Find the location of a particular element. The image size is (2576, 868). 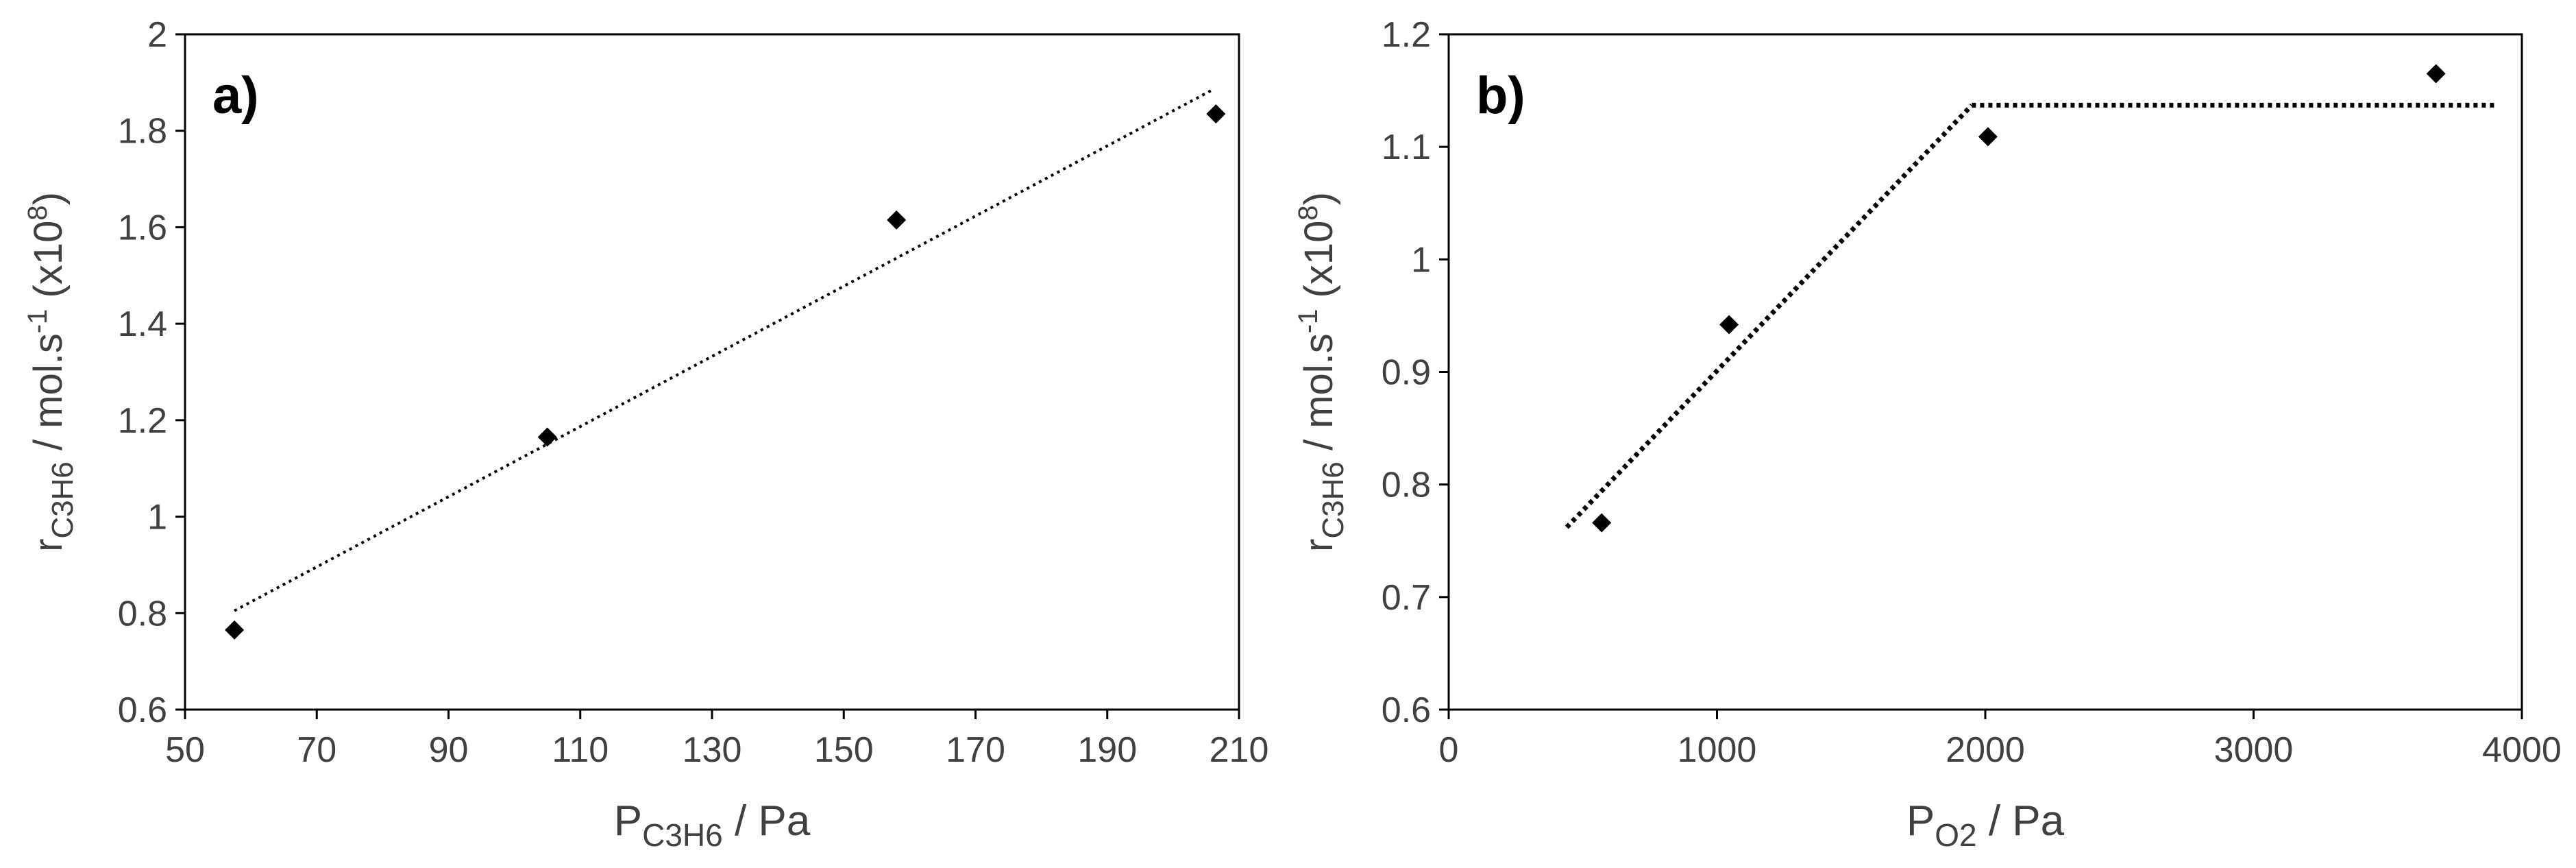

panel-b-y-label-sub: C3H6 is located at coordinates (1333, 500).